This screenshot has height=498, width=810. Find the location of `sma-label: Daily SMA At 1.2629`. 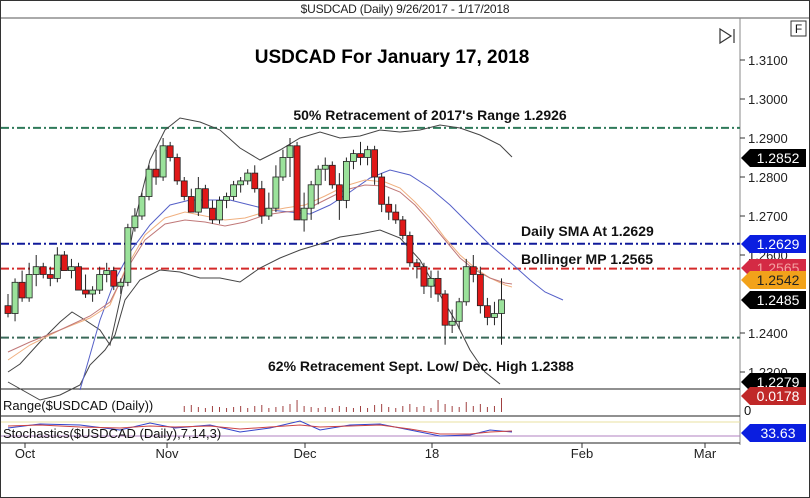

sma-label: Daily SMA At 1.2629 is located at coordinates (587, 231).